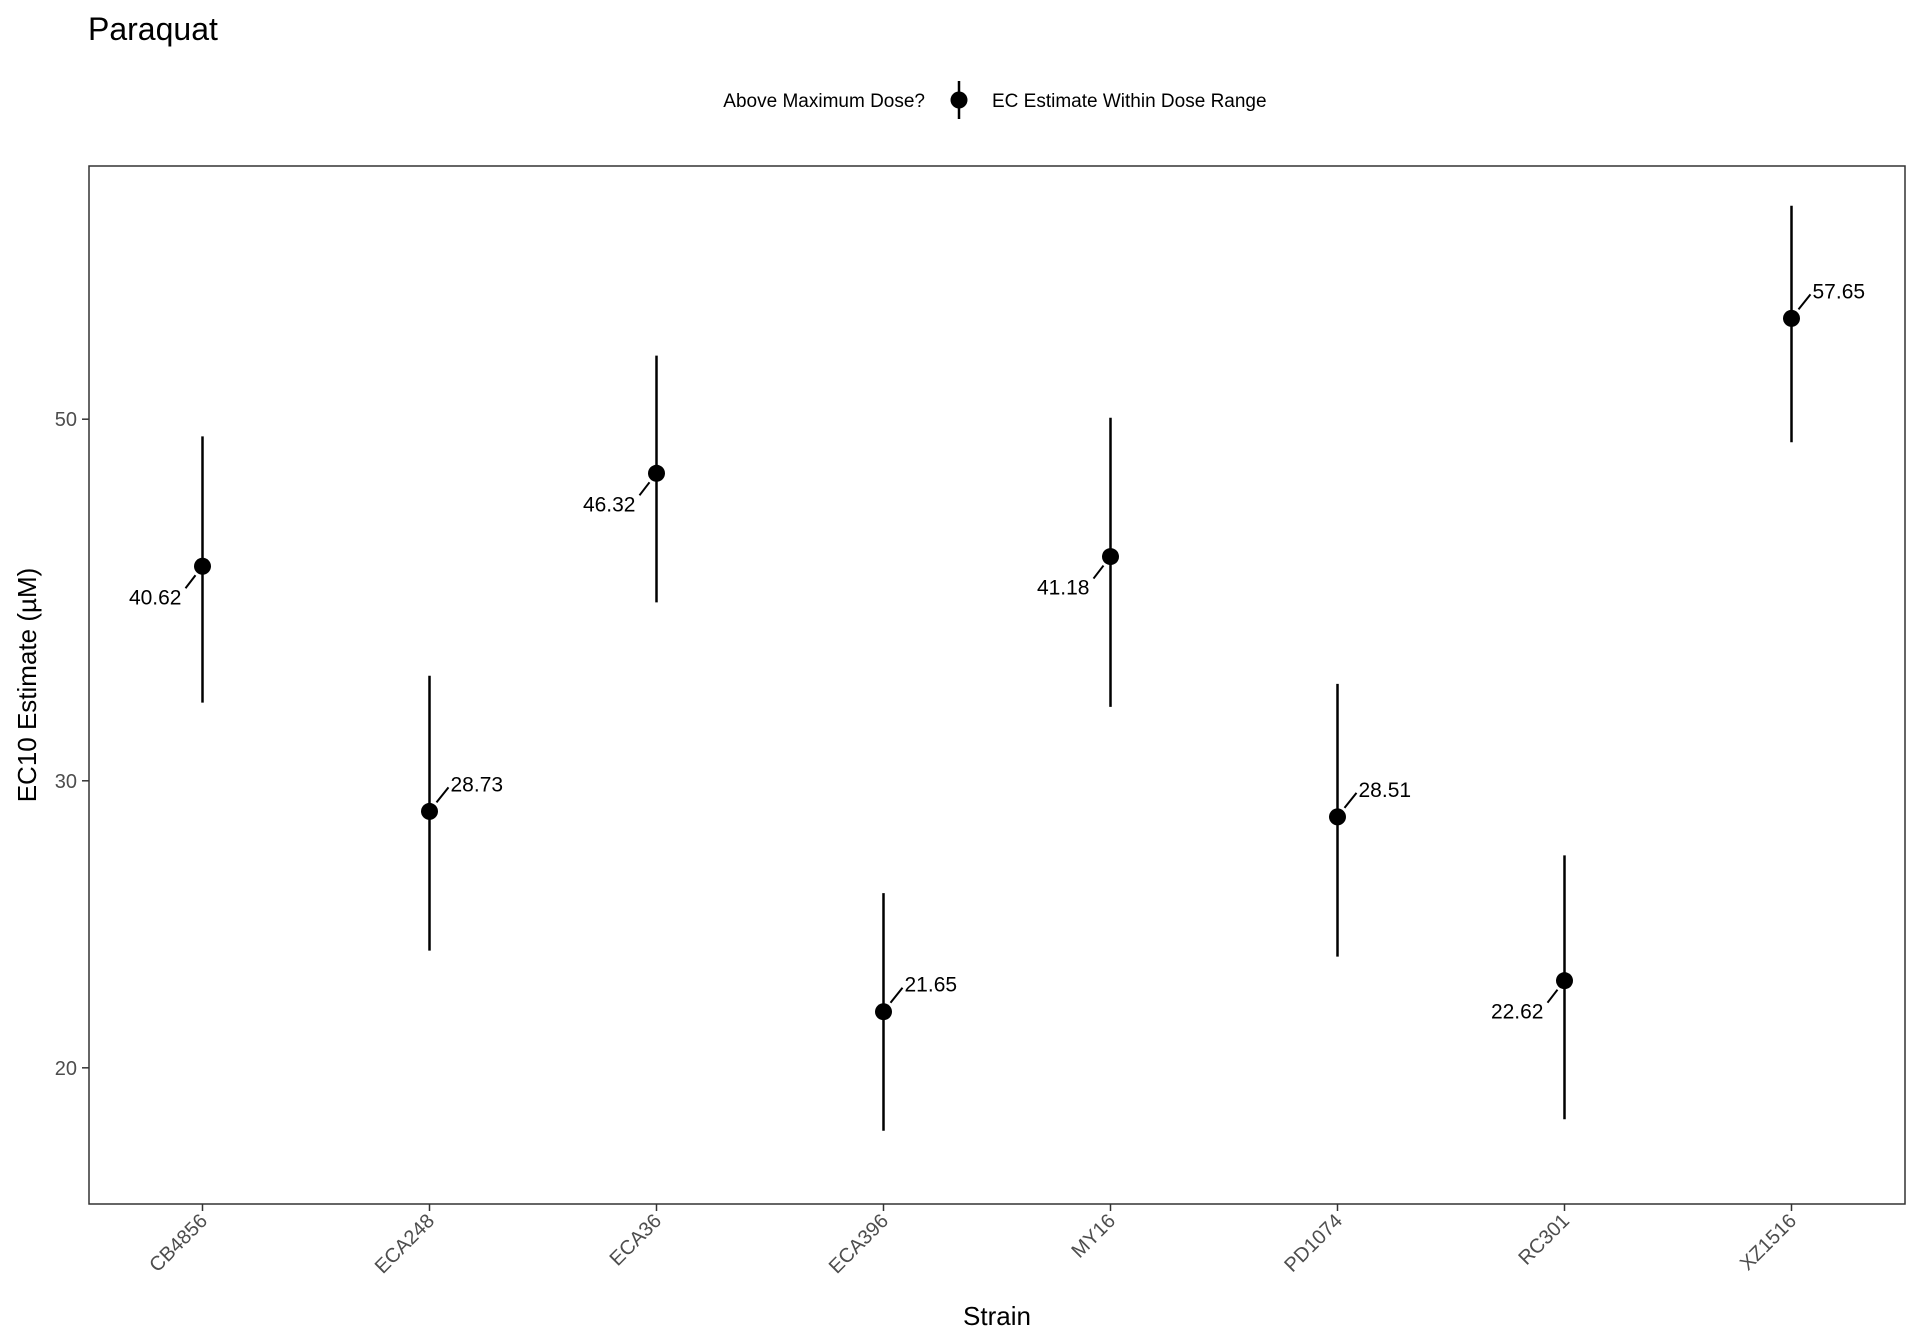  What do you see at coordinates (66, 1069) in the screenshot?
I see `y-tick-label: 20` at bounding box center [66, 1069].